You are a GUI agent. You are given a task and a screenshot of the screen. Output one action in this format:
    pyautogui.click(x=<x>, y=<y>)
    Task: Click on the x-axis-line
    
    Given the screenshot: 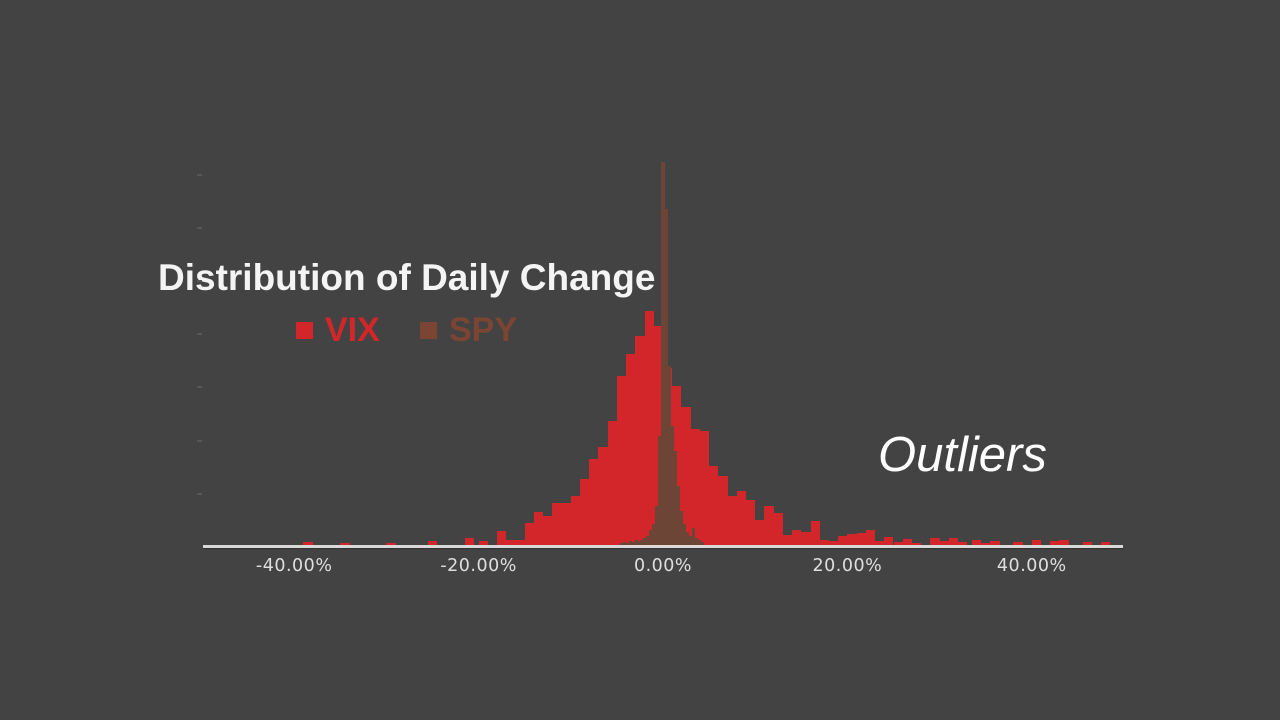 What is the action you would take?
    pyautogui.click(x=663, y=546)
    